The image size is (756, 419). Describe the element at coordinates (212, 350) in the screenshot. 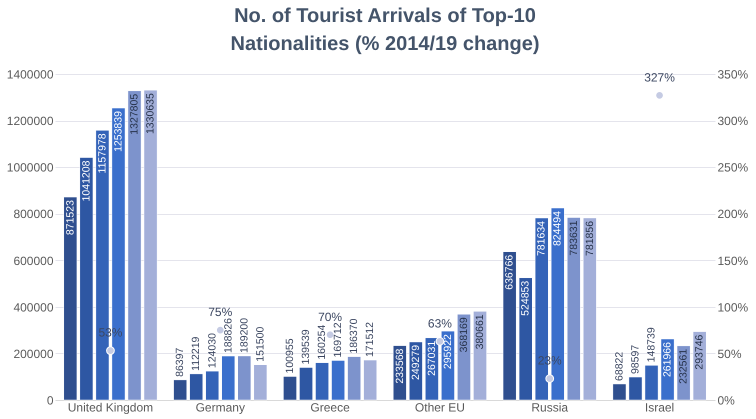

I see `data-label: 124030` at that location.